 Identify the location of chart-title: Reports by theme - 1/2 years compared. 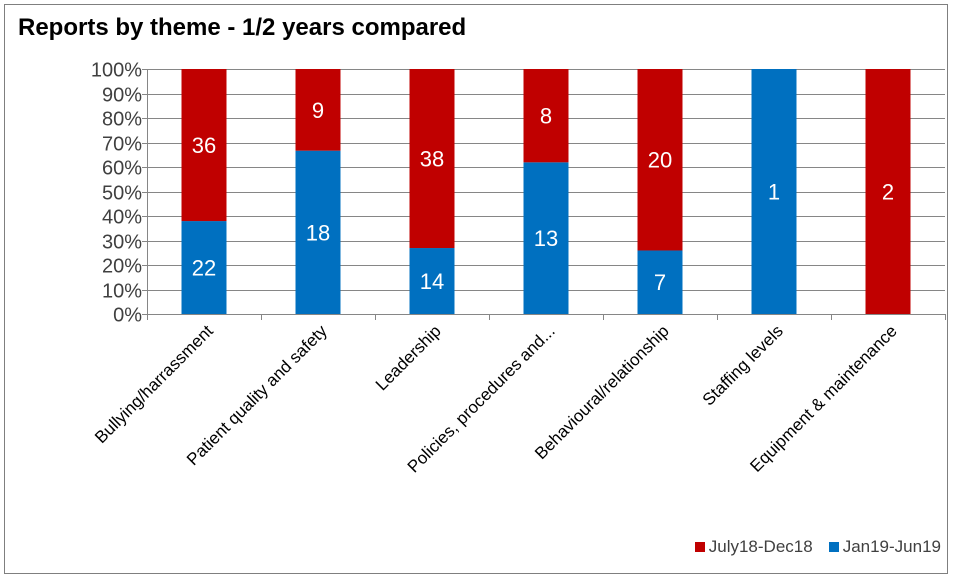
(242, 27).